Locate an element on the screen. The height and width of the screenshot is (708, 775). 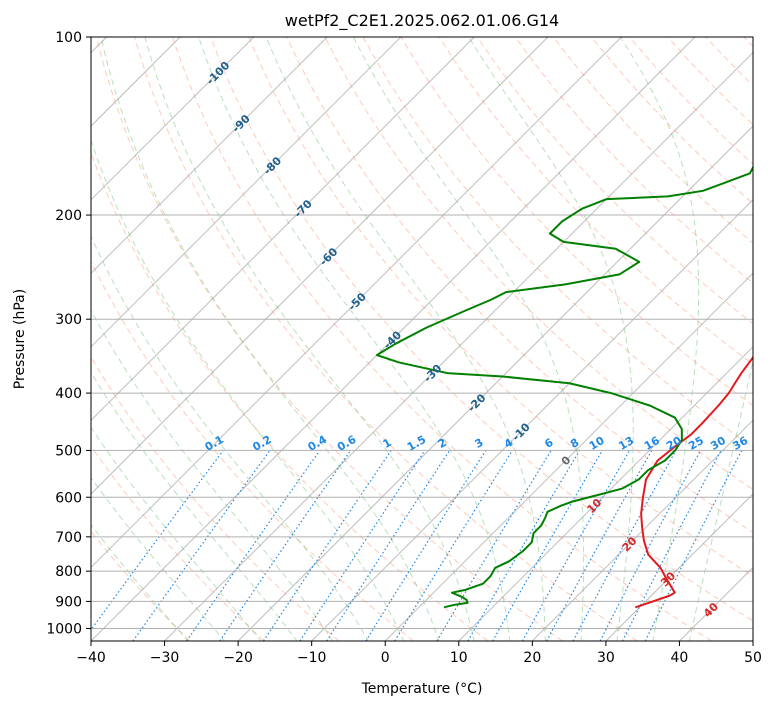
y-tick-label: 900 is located at coordinates (68, 602).